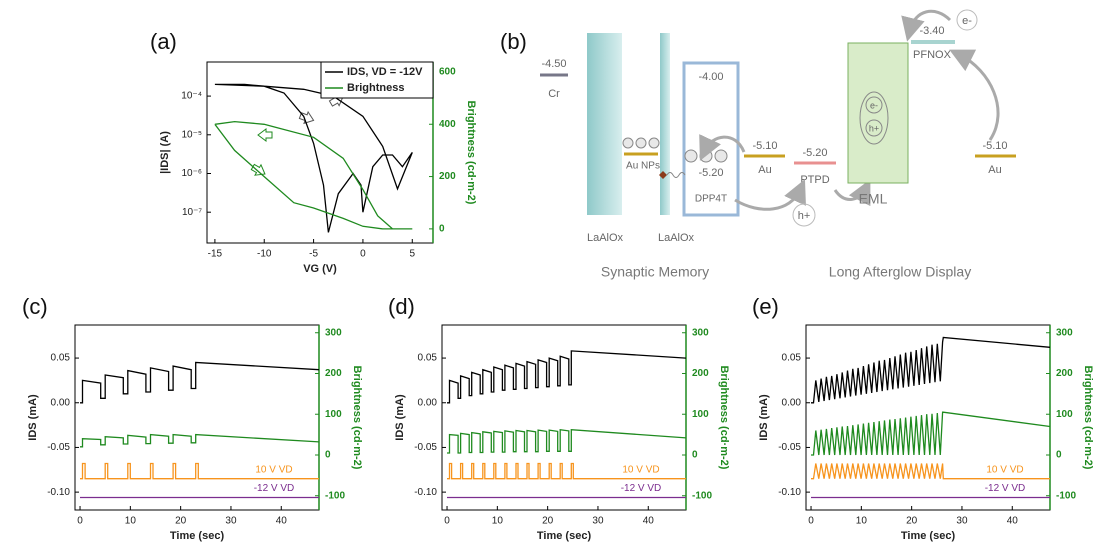 This screenshot has height=552, width=1095. What do you see at coordinates (706, 156) in the screenshot?
I see `holes` at bounding box center [706, 156].